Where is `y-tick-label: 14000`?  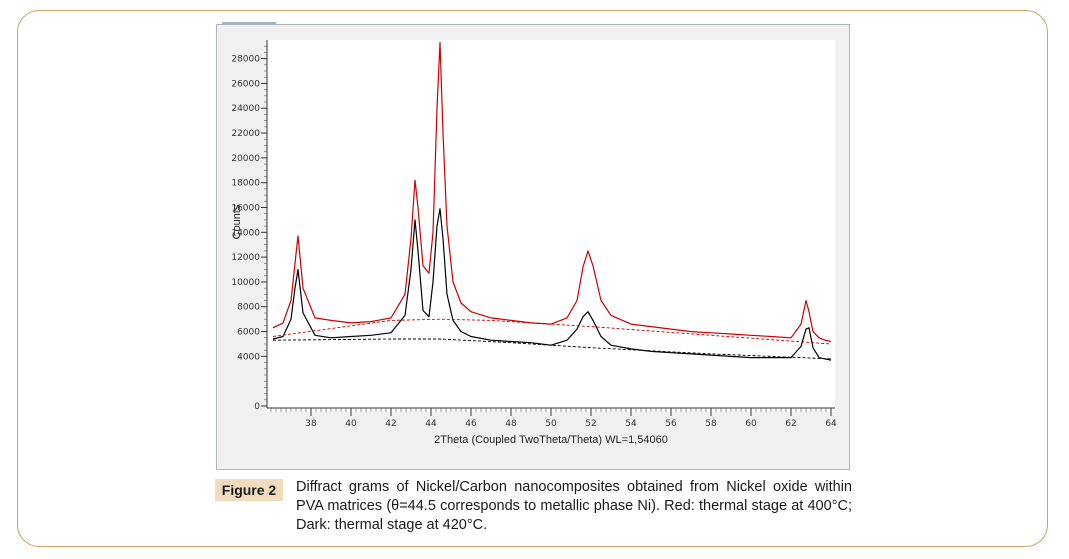
y-tick-label: 14000 is located at coordinates (245, 233).